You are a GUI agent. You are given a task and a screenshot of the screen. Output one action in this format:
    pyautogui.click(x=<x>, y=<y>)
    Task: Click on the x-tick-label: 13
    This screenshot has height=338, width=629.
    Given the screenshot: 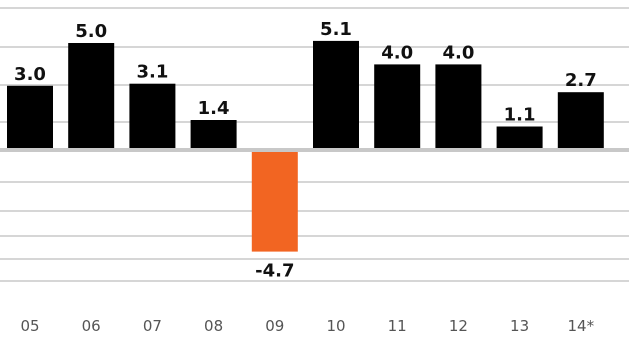 What is the action you would take?
    pyautogui.click(x=519, y=326)
    